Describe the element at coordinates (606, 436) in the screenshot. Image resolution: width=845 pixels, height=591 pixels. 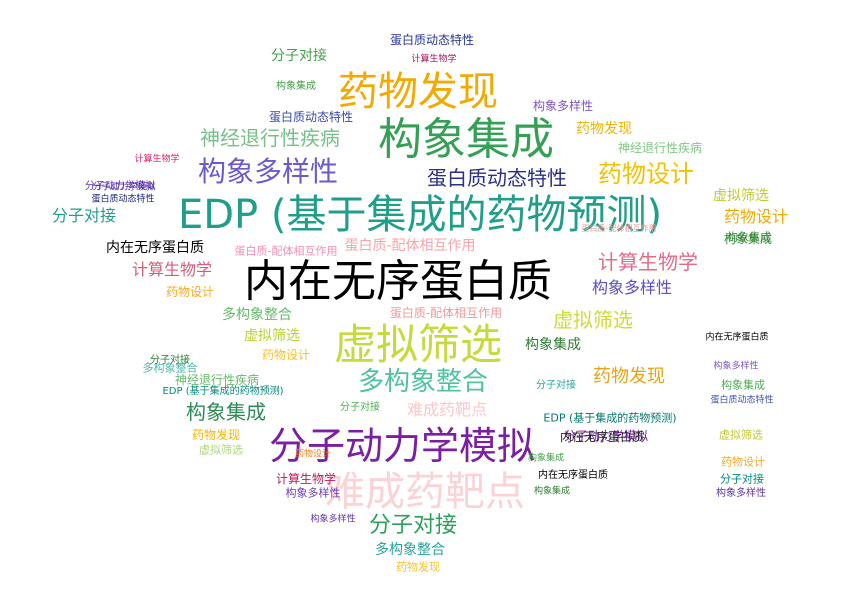
I see `word-md-3: 分子动力学模拟` at that location.